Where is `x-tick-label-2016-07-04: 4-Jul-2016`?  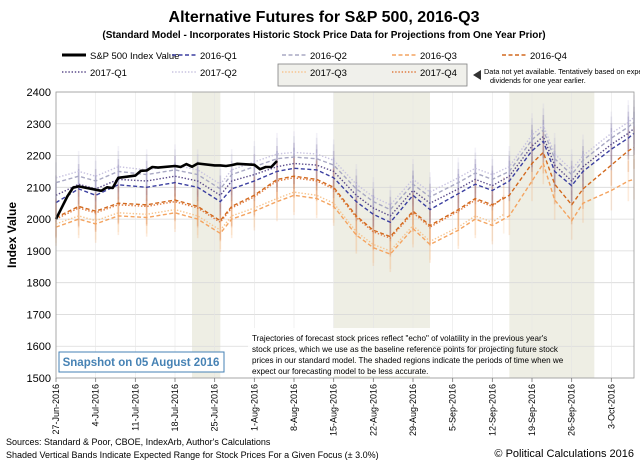 x-tick-label-2016-07-04: 4-Jul-2016 is located at coordinates (96, 405).